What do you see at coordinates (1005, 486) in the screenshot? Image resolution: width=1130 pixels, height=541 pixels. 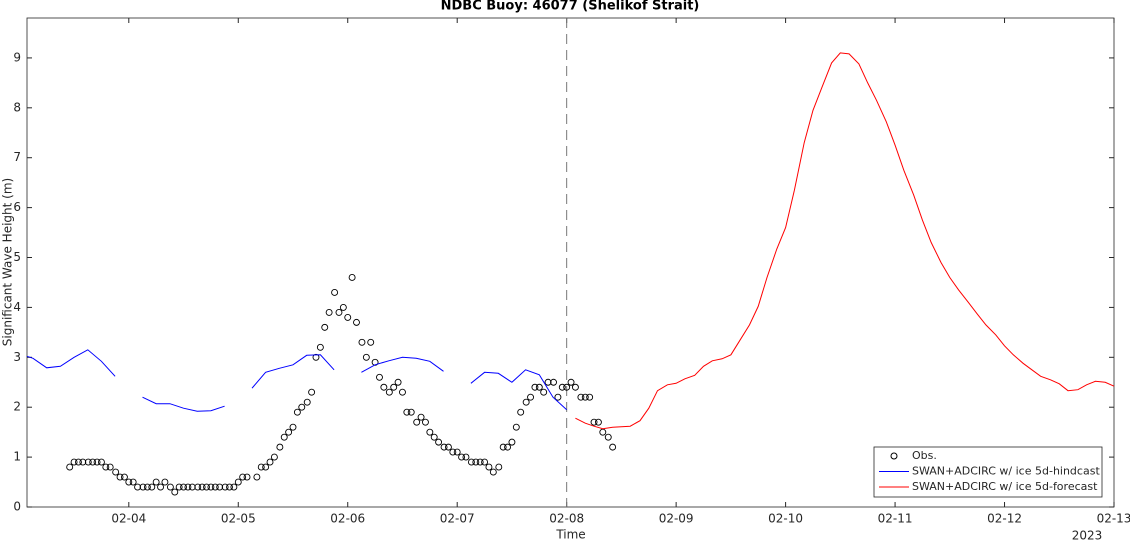 I see `legend-label: SWAN+ADCIRC w/ ice 5d-forecast` at bounding box center [1005, 486].